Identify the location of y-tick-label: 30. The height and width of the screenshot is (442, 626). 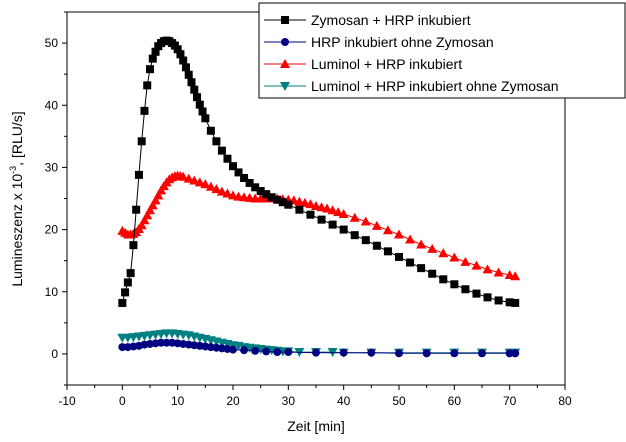
(52, 167).